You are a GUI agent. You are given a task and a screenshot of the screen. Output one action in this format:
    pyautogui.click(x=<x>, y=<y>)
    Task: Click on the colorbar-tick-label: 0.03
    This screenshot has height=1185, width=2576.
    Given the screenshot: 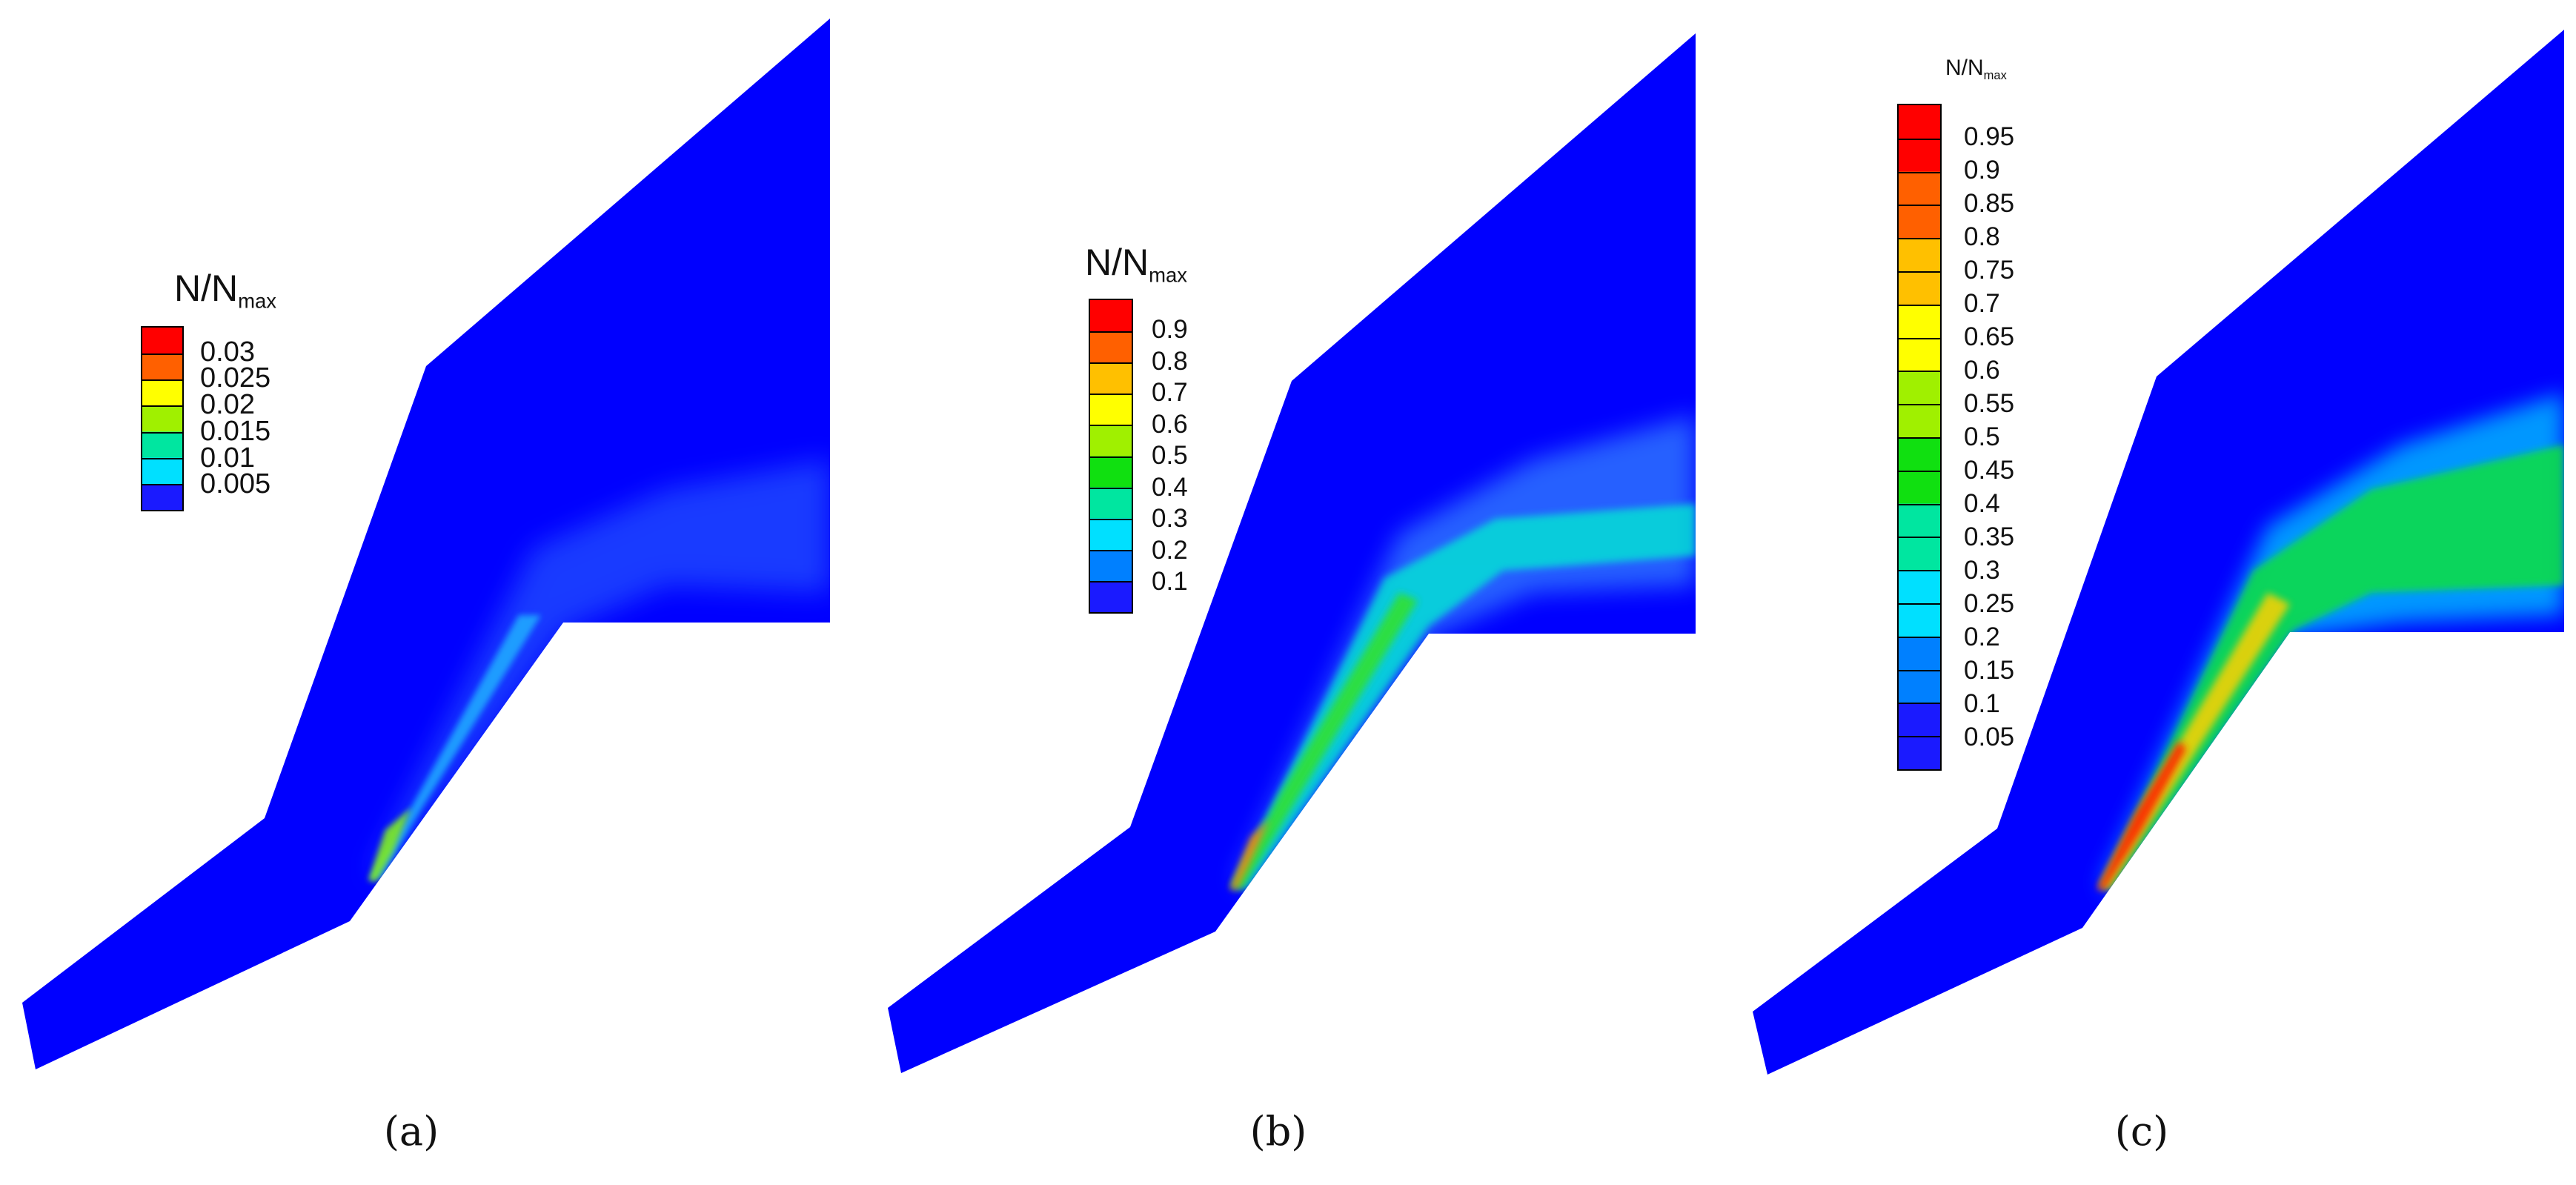 What is the action you would take?
    pyautogui.click(x=227, y=352)
    